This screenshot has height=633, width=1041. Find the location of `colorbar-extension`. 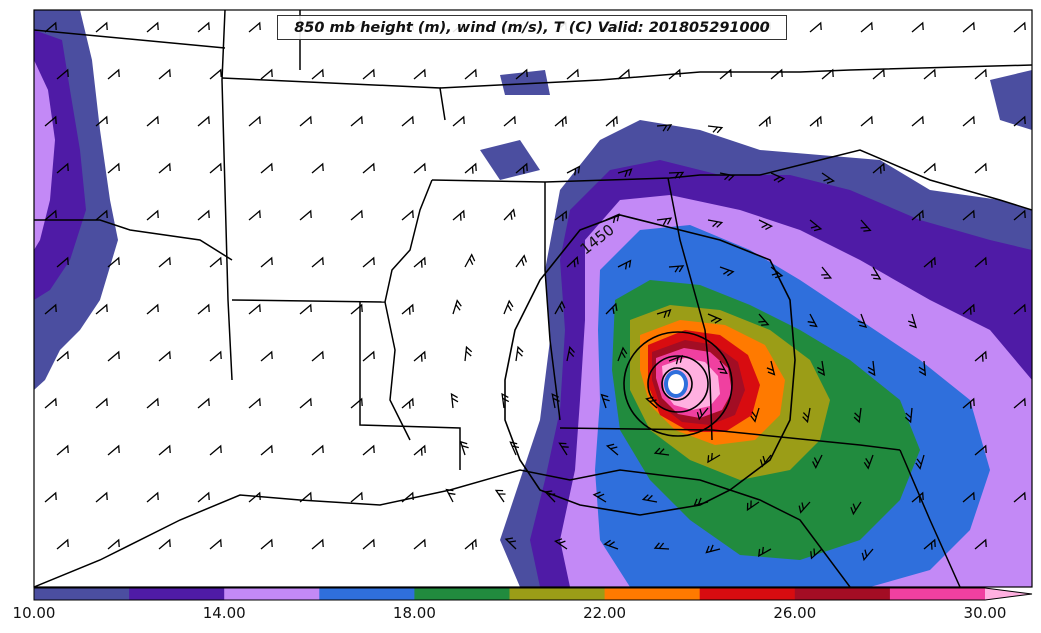

colorbar-extension is located at coordinates (1008, 594).